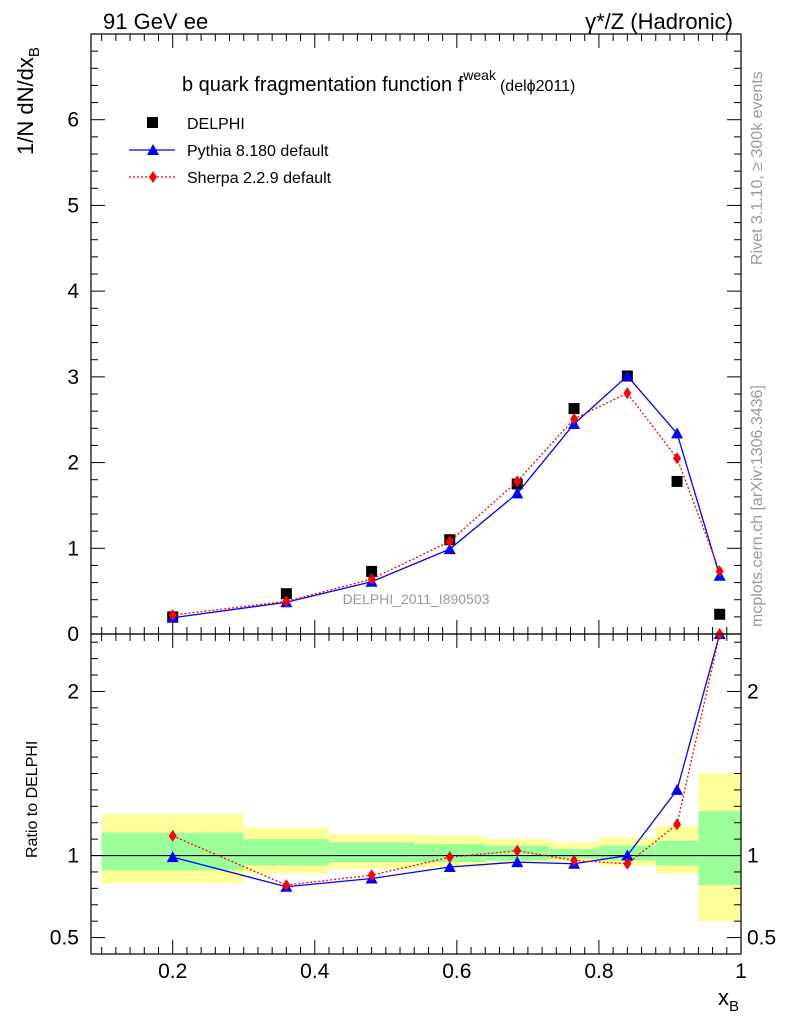 The height and width of the screenshot is (1024, 786). I want to click on main-y-tick-label: 3, so click(73, 377).